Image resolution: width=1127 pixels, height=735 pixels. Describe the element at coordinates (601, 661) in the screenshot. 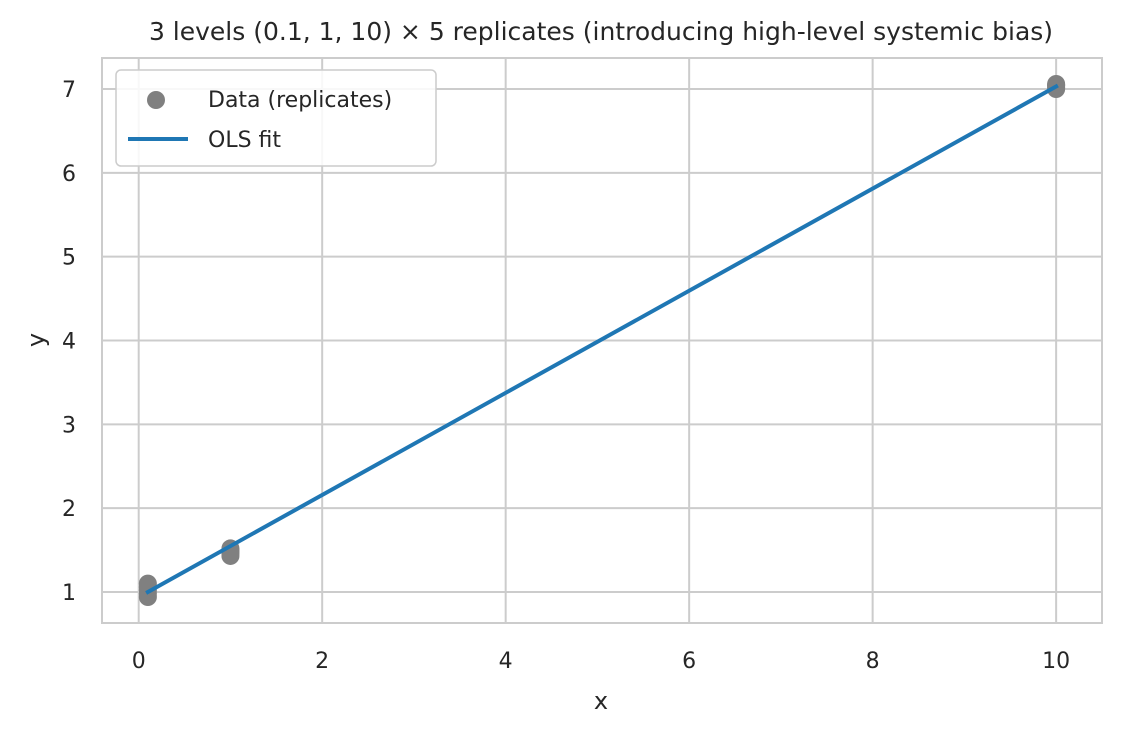

I see `x-tick-labels: 0 2 4 6 8 10` at that location.